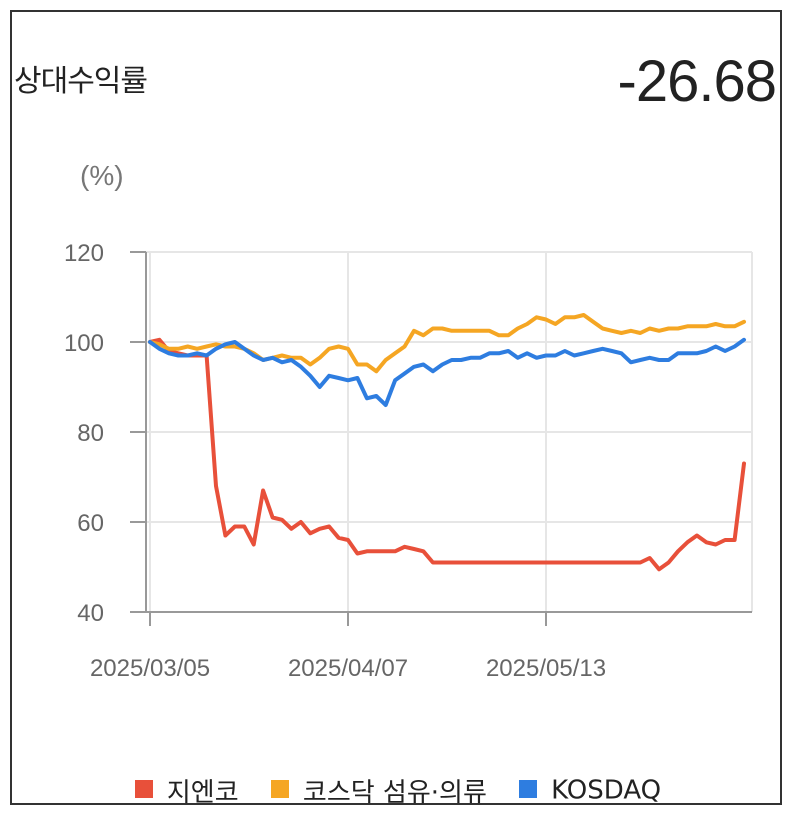  Describe the element at coordinates (90, 613) in the screenshot. I see `y-tick-label: 40` at that location.